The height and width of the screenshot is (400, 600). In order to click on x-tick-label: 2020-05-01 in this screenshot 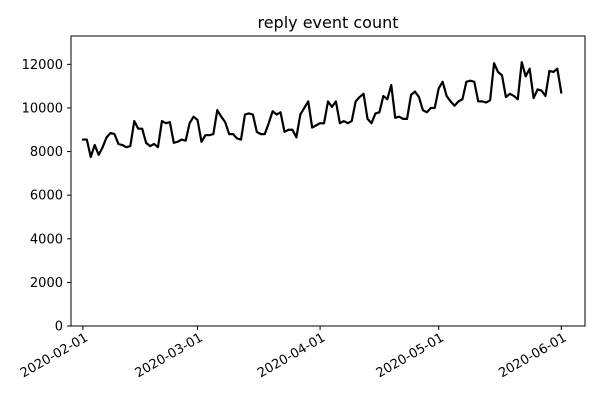, I will do `click(410, 355)`.